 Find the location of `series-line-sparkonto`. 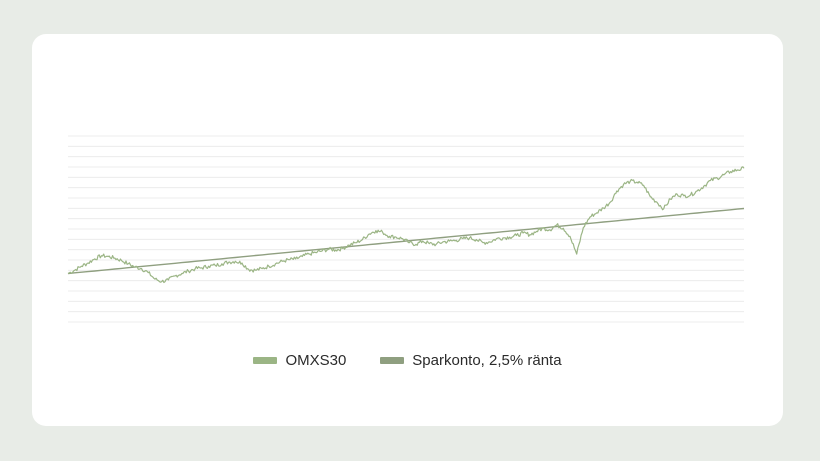

series-line-sparkonto is located at coordinates (406, 241).